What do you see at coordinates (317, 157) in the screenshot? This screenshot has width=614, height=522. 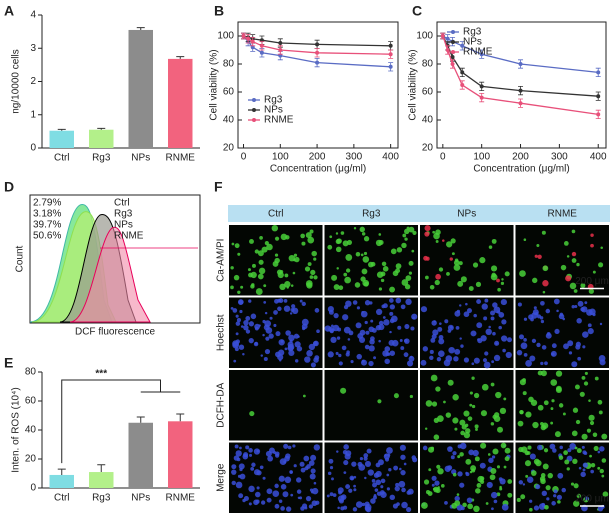 I see `x-tick-label: 200` at bounding box center [317, 157].